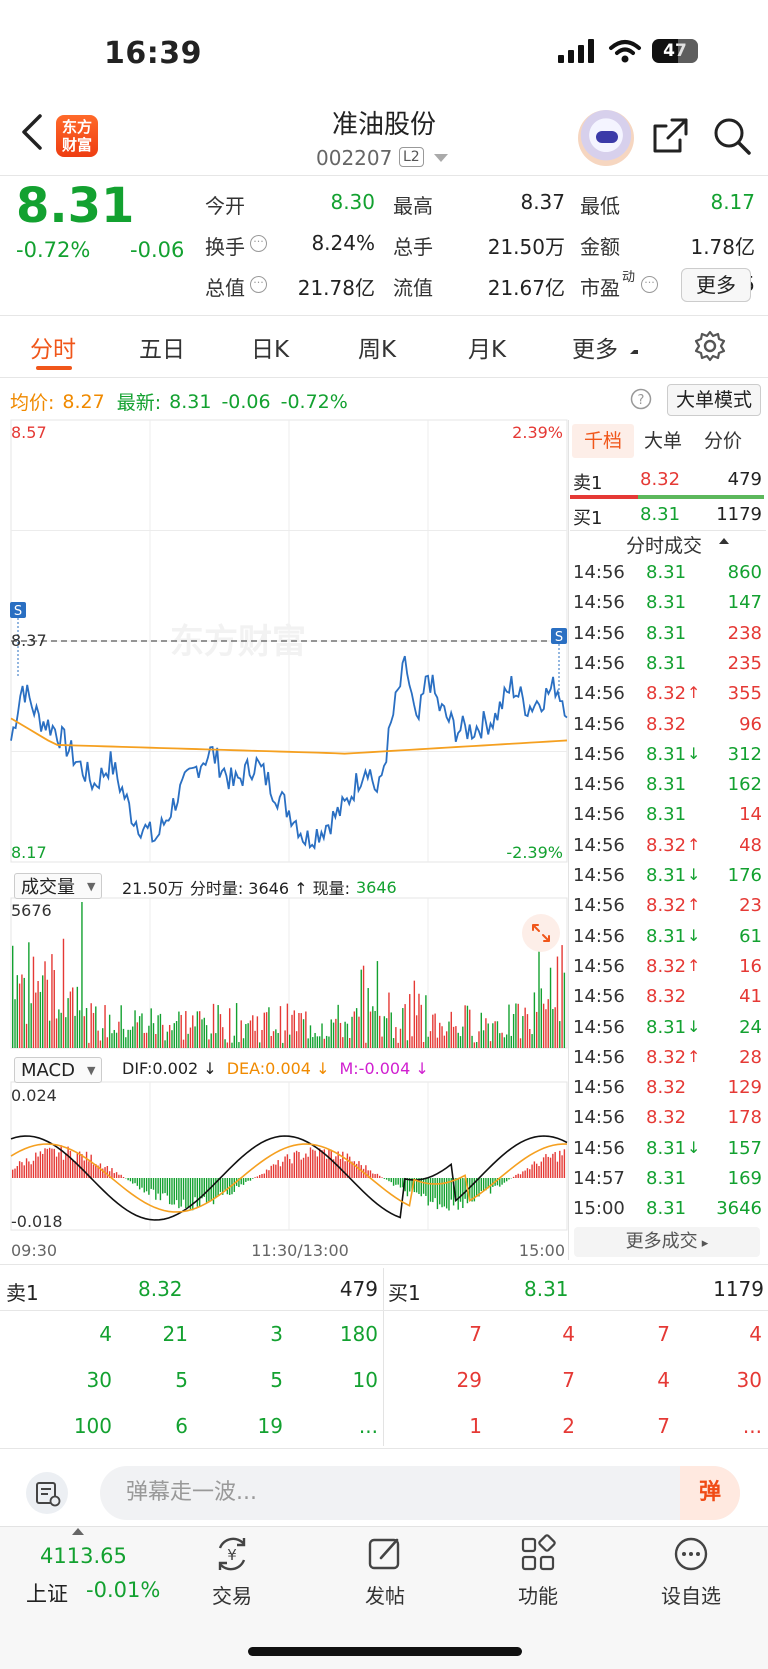 The image size is (768, 1669). Describe the element at coordinates (352, 202) in the screenshot. I see `quote-field-value: 8.30` at that location.